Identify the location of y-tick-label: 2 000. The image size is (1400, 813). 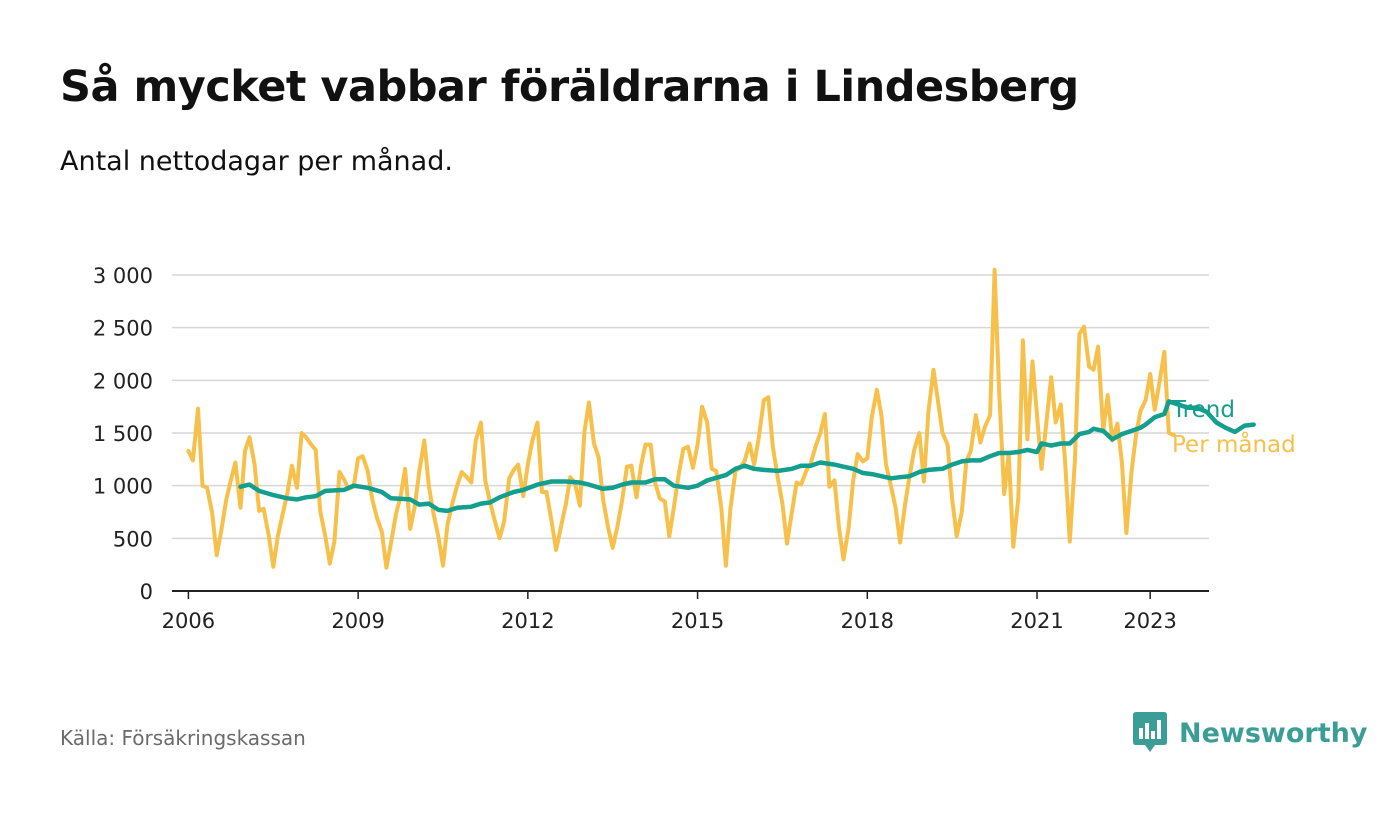
(123, 381).